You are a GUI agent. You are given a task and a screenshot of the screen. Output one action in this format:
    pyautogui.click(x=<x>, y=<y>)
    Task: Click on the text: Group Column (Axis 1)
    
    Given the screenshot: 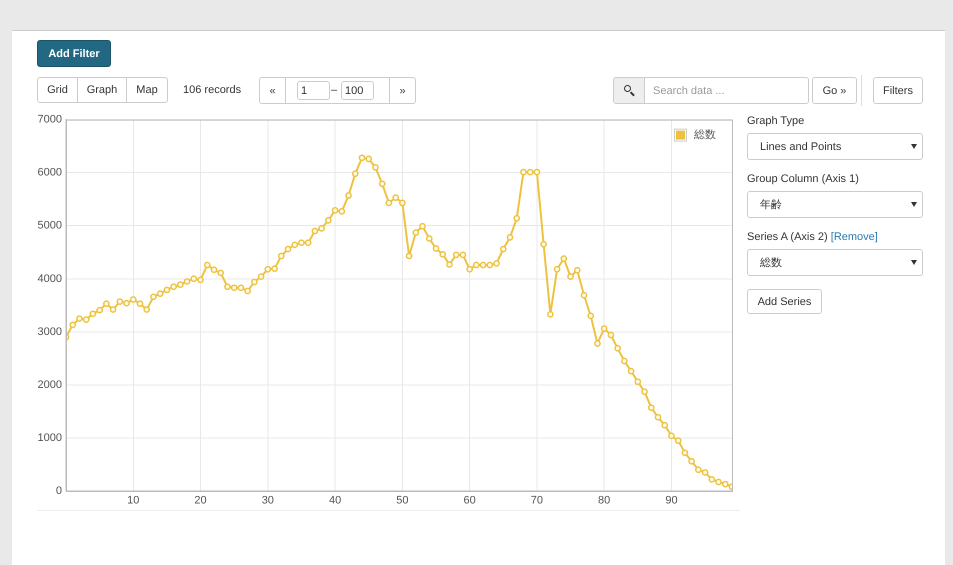 What is the action you would take?
    pyautogui.click(x=803, y=179)
    